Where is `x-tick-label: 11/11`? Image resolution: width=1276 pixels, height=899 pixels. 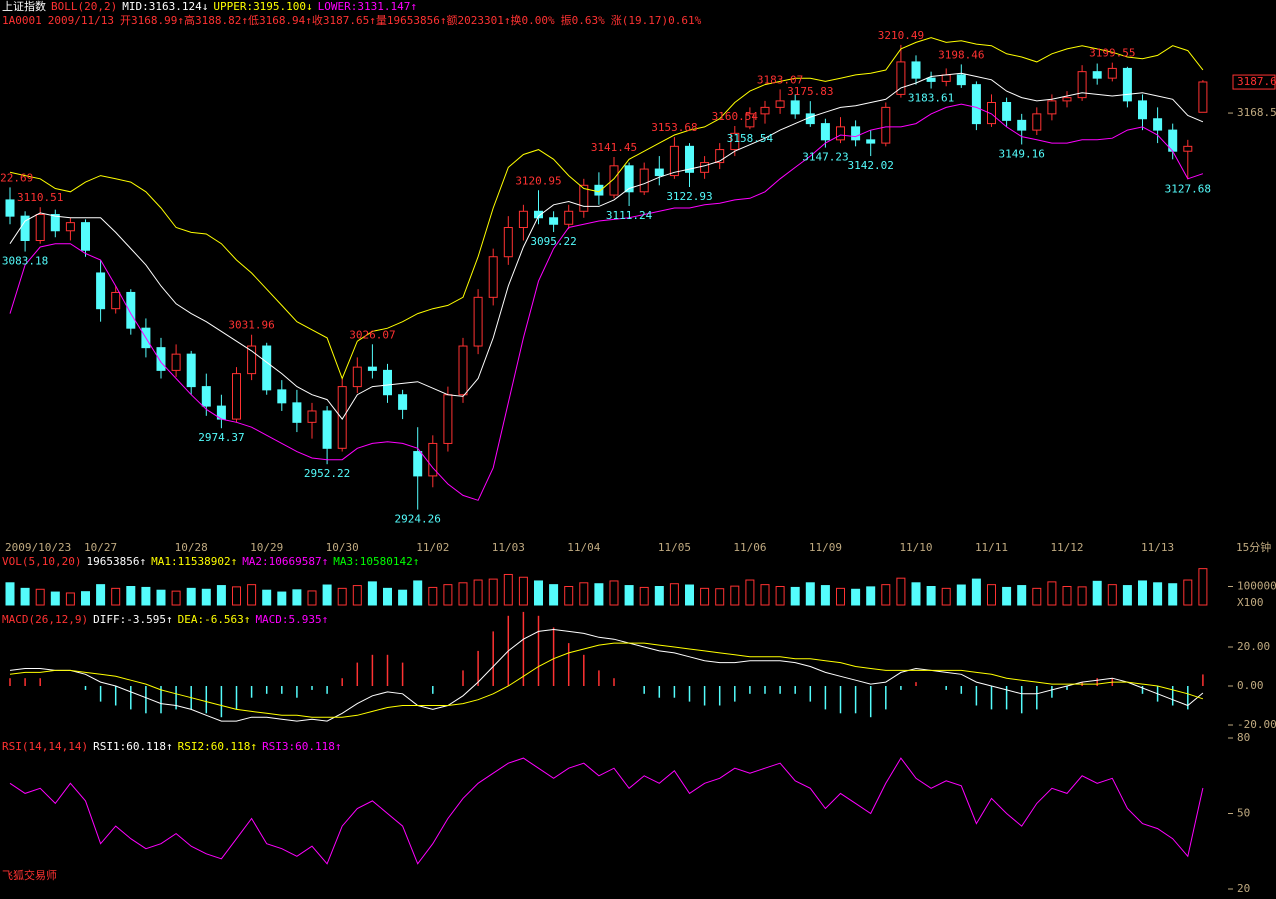 x-tick-label: 11/11 is located at coordinates (991, 547).